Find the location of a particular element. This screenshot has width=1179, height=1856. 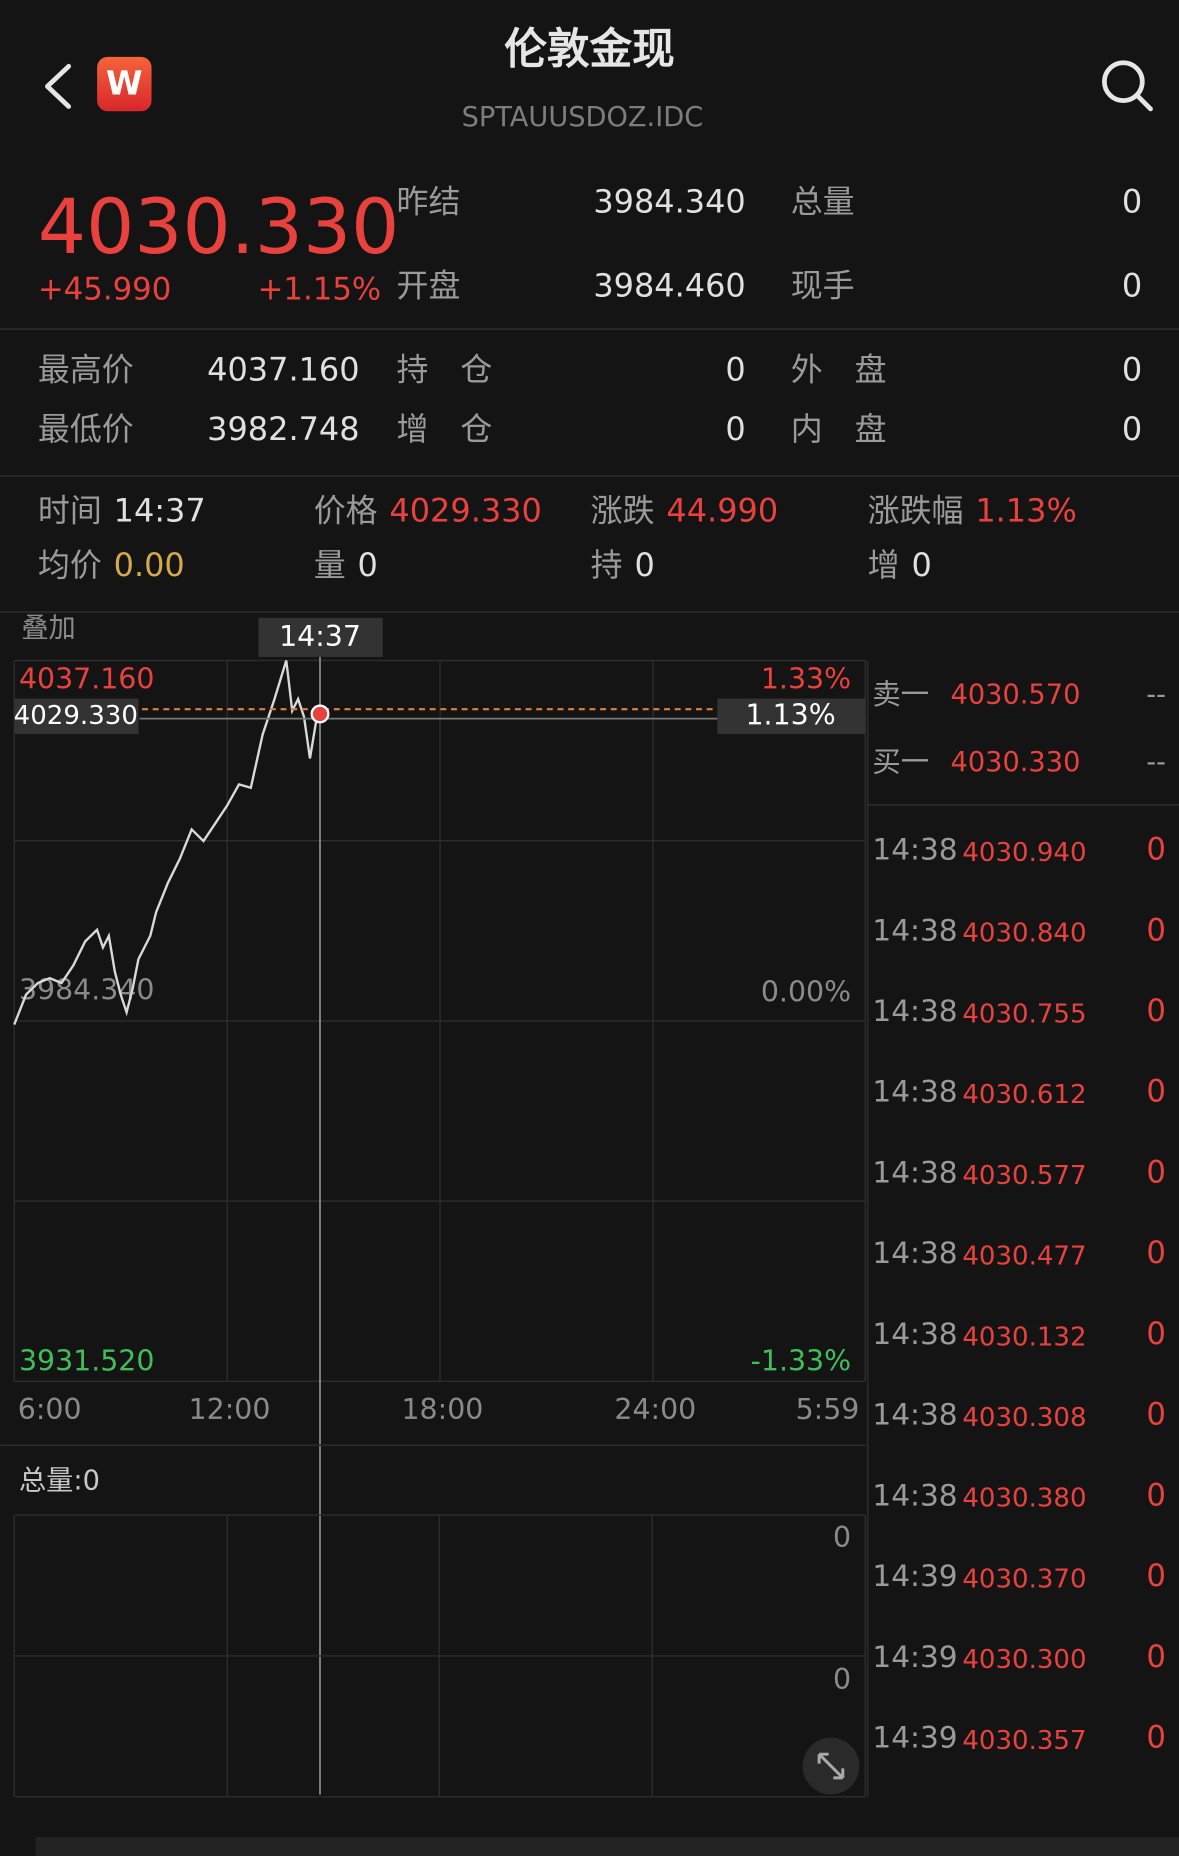

x-tick-label: 5:59 is located at coordinates (828, 1409).